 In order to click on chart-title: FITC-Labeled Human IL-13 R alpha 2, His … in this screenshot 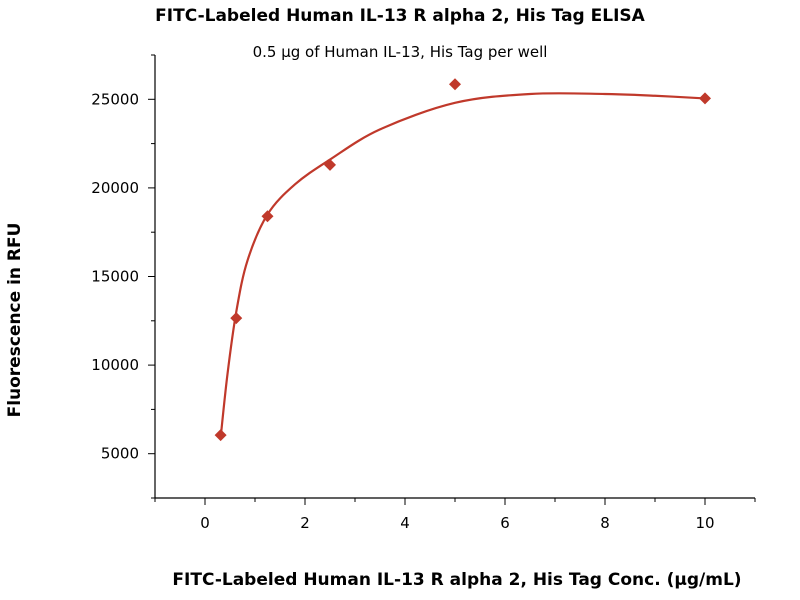, I will do `click(400, 16)`.